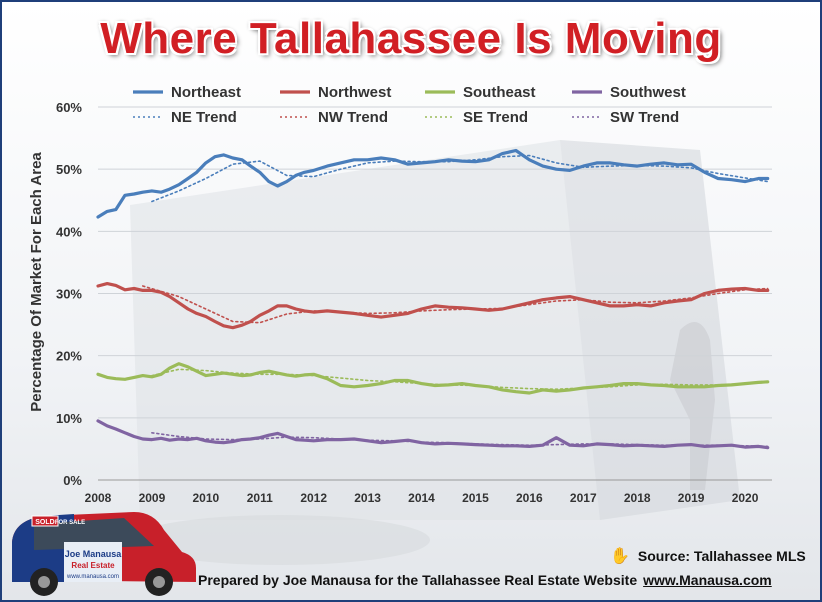 This screenshot has height=602, width=822. What do you see at coordinates (313, 498) in the screenshot?
I see `x-tick-label: 2012` at bounding box center [313, 498].